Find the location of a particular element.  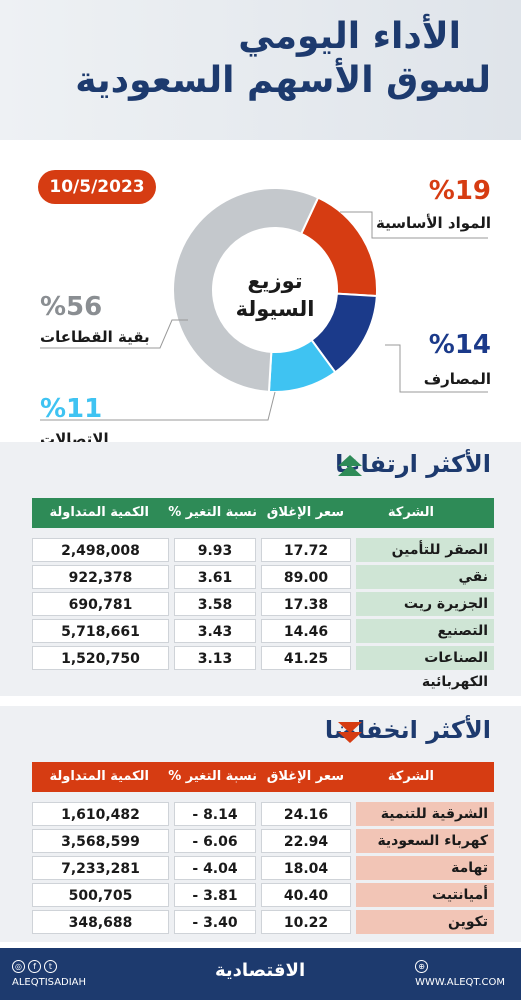

website: ⊕ WWW.ALEQT.COM is located at coordinates (460, 974).